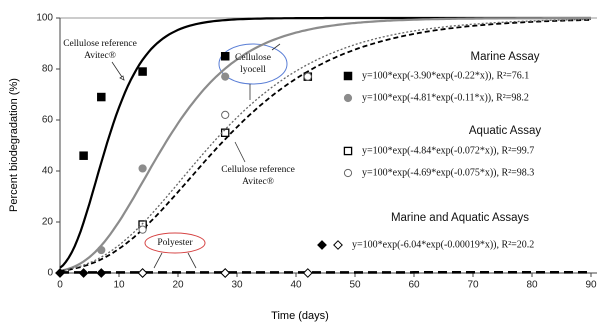 This screenshot has width=597, height=325. Describe the element at coordinates (237, 285) in the screenshot. I see `x-tick-label: 30` at that location.